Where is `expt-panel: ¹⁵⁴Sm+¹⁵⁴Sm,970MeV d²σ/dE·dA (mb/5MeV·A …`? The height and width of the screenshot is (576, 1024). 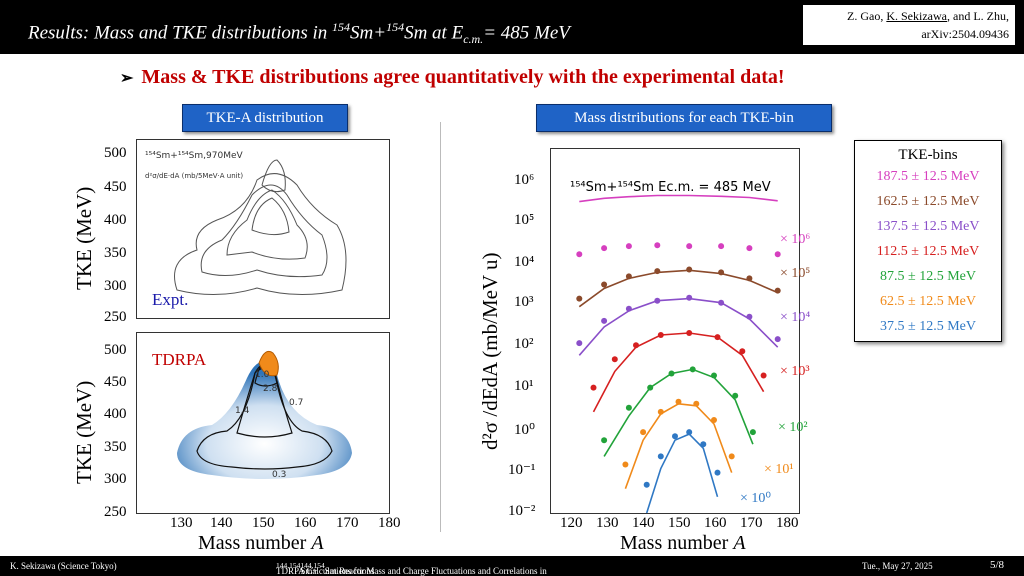
expt-panel: ¹⁵⁴Sm+¹⁵⁴Sm,970MeV d²σ/dE·dA (mb/5MeV·A … is located at coordinates (263, 229).